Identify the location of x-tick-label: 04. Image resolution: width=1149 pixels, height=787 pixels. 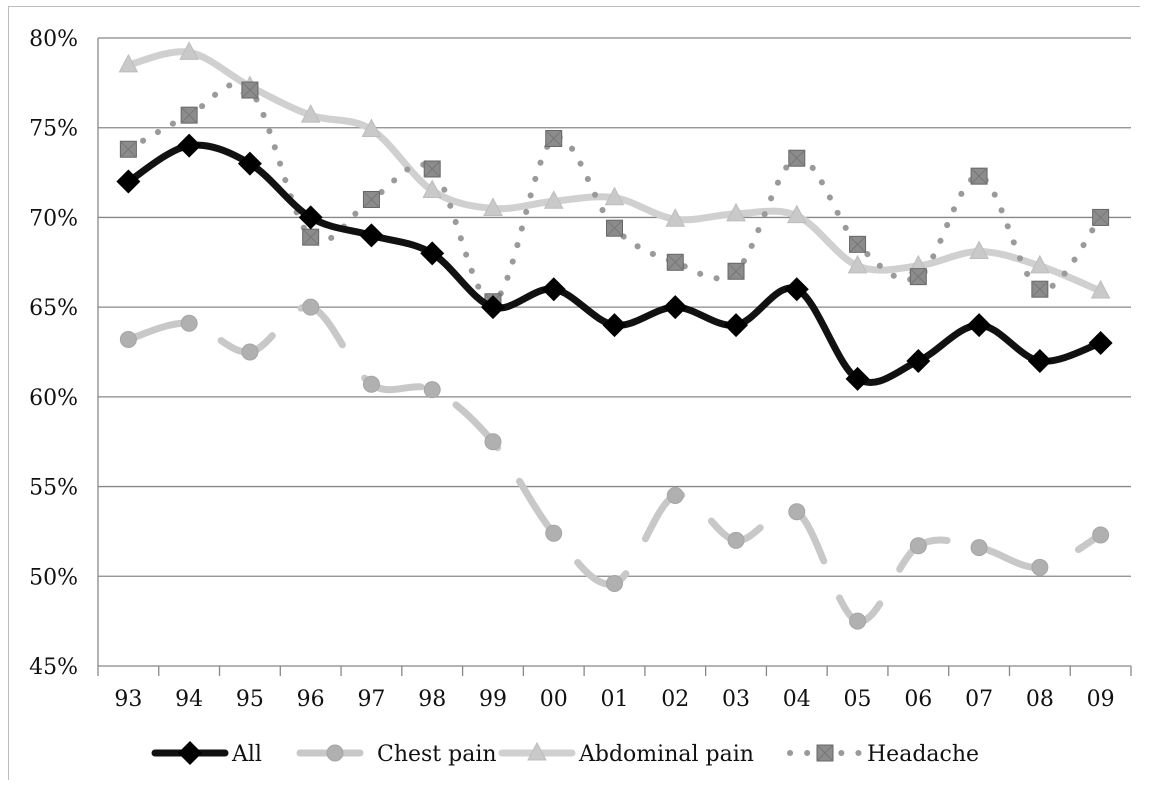
(797, 699).